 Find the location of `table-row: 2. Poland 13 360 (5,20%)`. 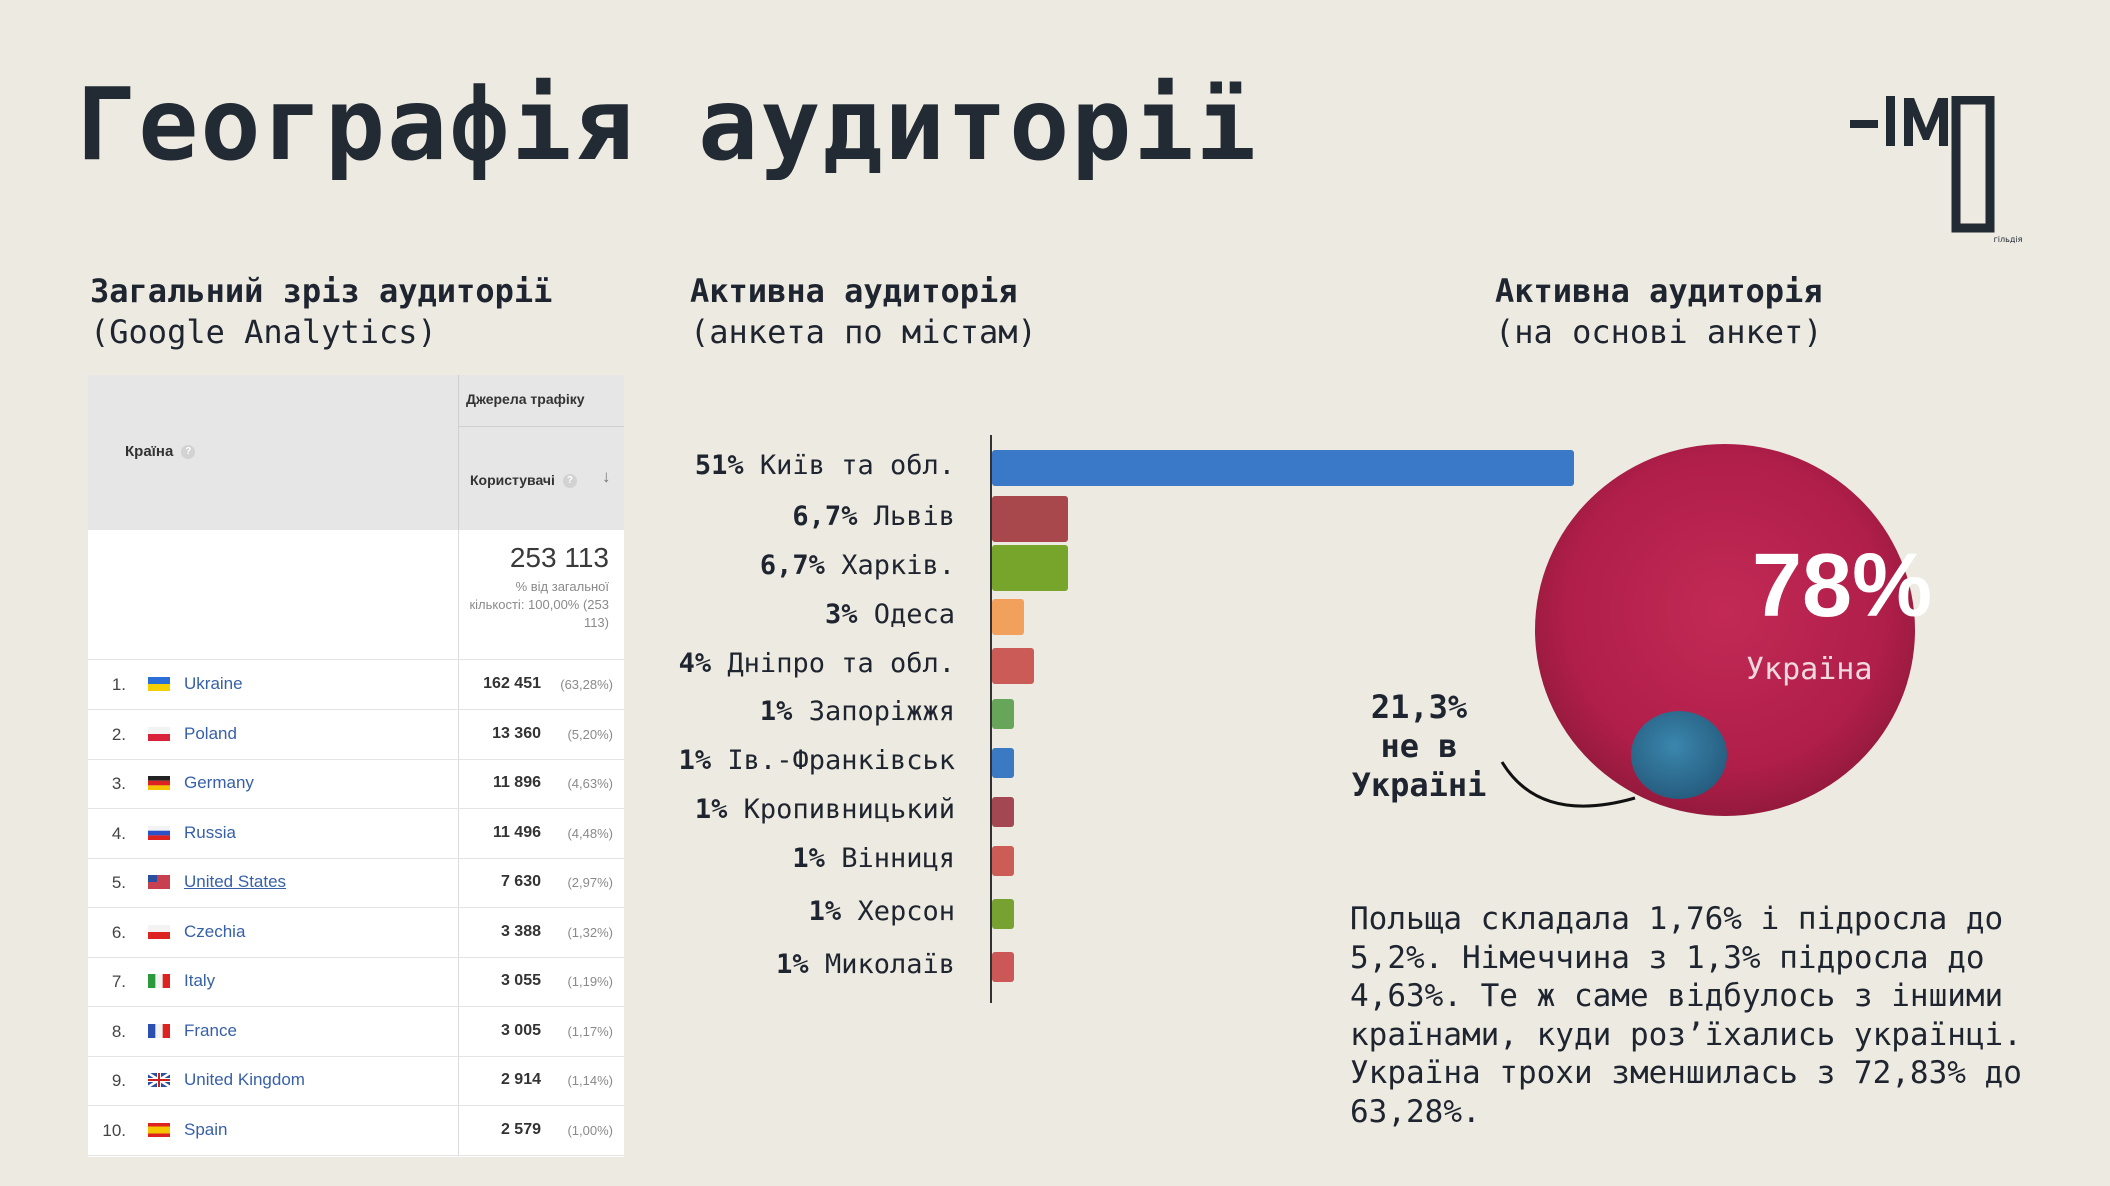

table-row: 2. Poland 13 360 (5,20%) is located at coordinates (356, 734).